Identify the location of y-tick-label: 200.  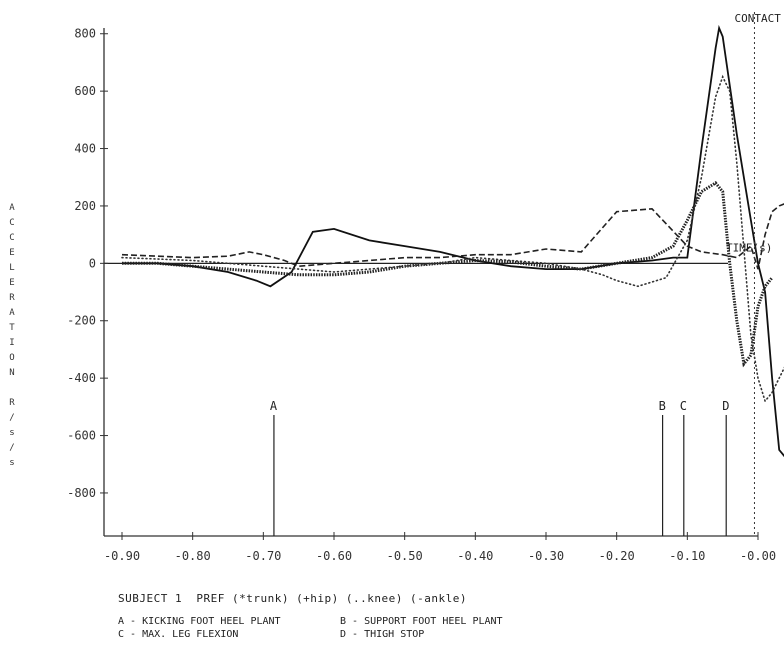
(85, 206).